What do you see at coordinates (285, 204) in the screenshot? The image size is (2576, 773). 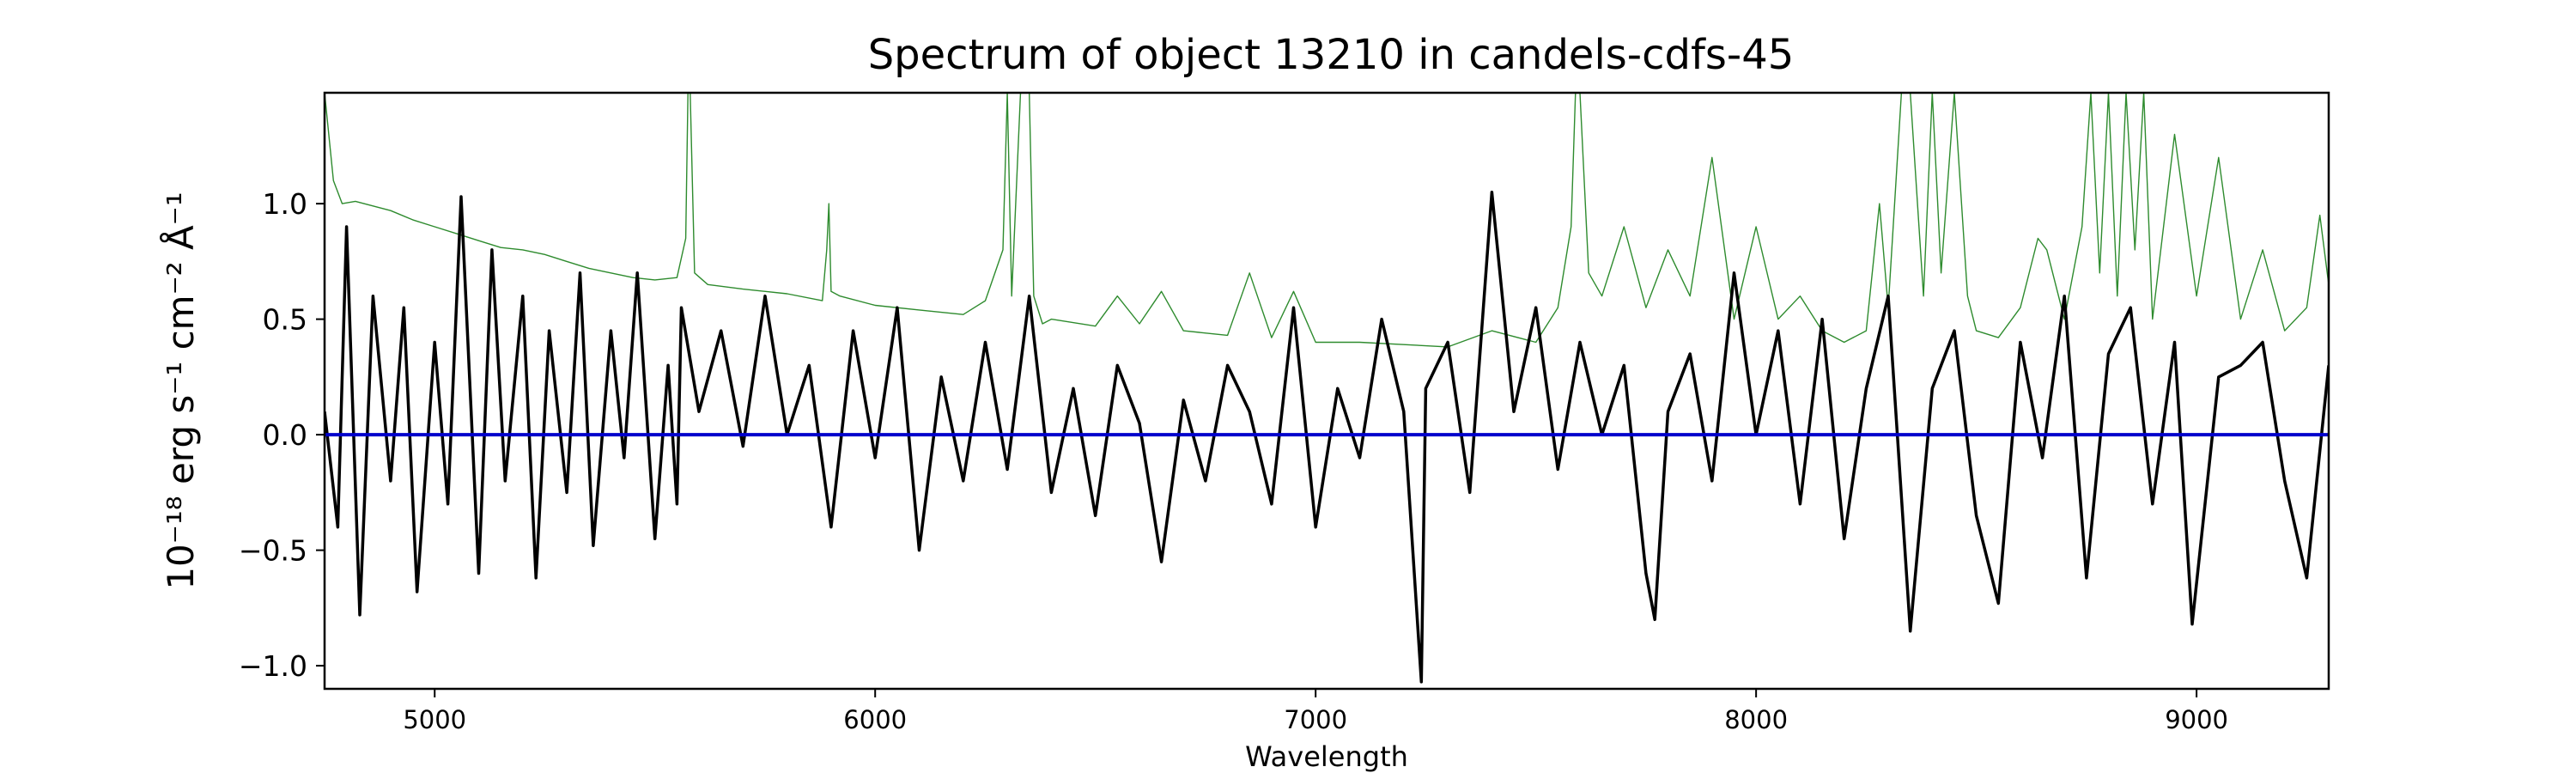 I see `y-tick-label: 1.0` at bounding box center [285, 204].